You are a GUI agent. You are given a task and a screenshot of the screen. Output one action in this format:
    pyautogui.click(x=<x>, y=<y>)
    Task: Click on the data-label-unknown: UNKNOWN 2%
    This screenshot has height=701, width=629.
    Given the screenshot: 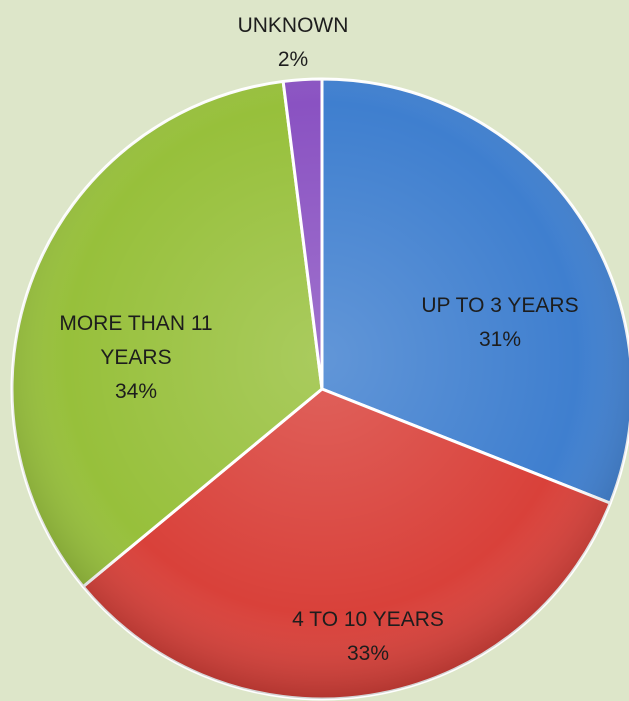 What is the action you would take?
    pyautogui.click(x=293, y=42)
    